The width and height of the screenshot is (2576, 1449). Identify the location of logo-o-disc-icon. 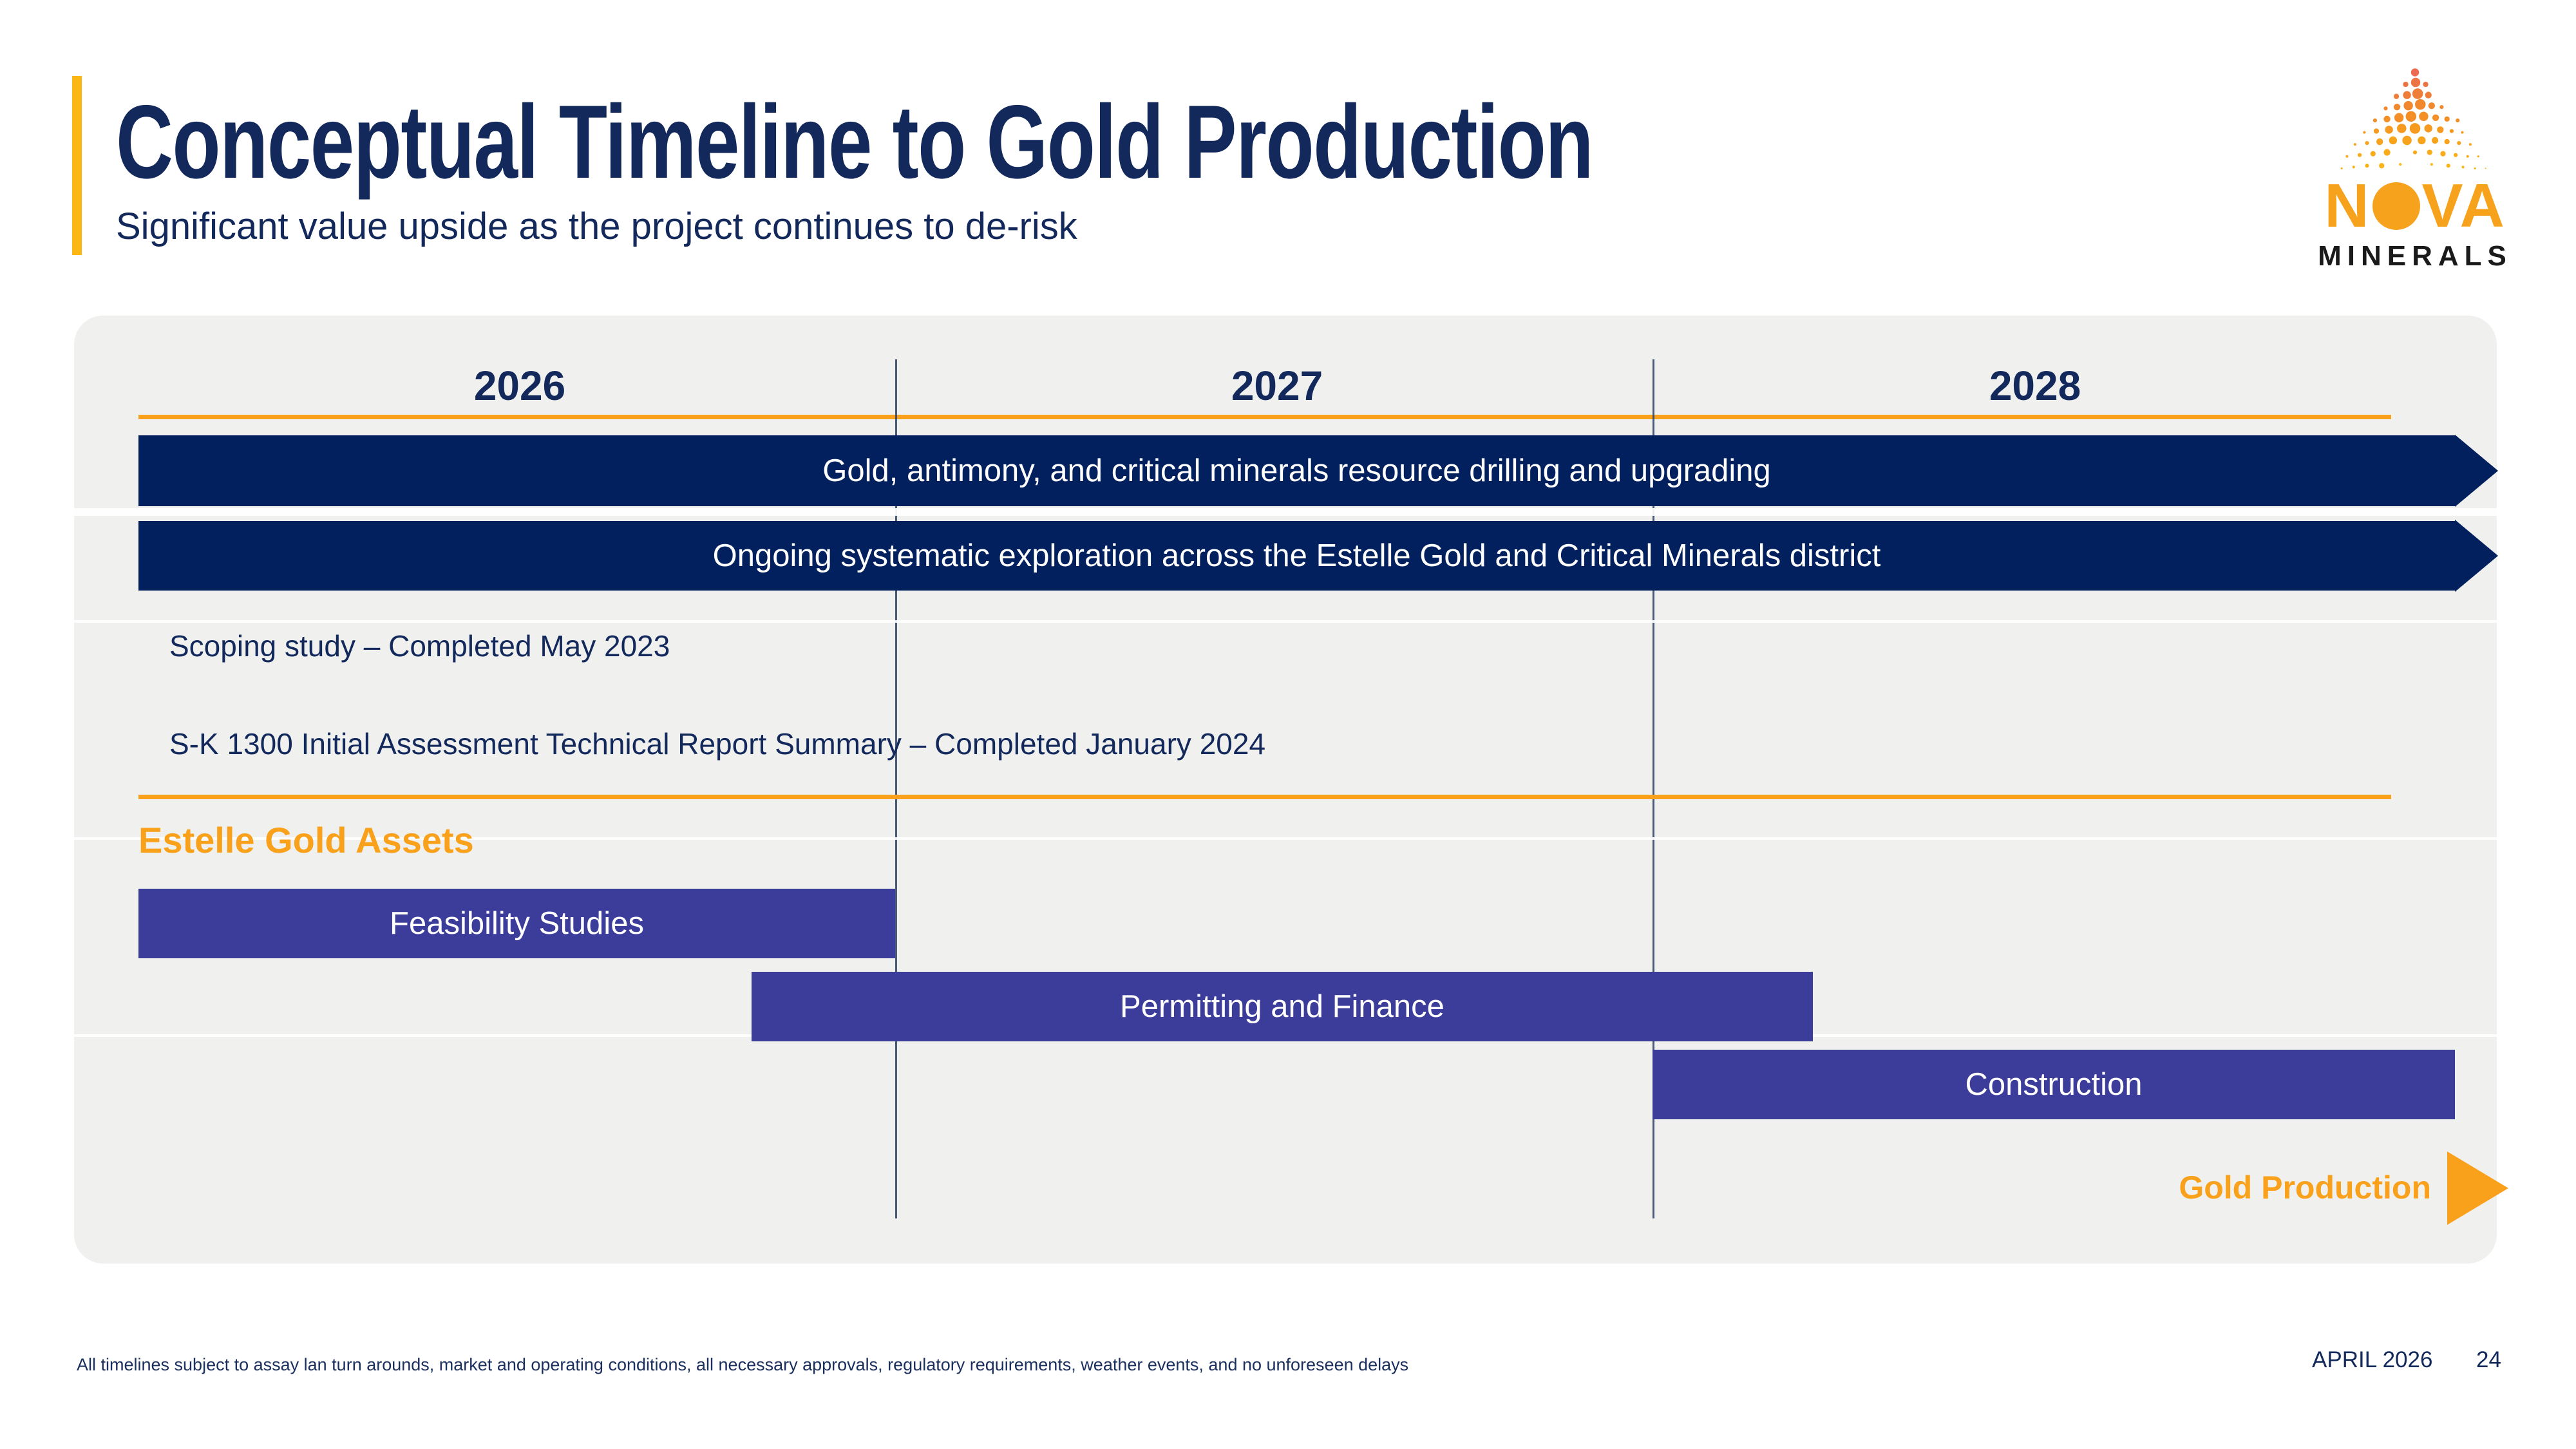
(2396, 206).